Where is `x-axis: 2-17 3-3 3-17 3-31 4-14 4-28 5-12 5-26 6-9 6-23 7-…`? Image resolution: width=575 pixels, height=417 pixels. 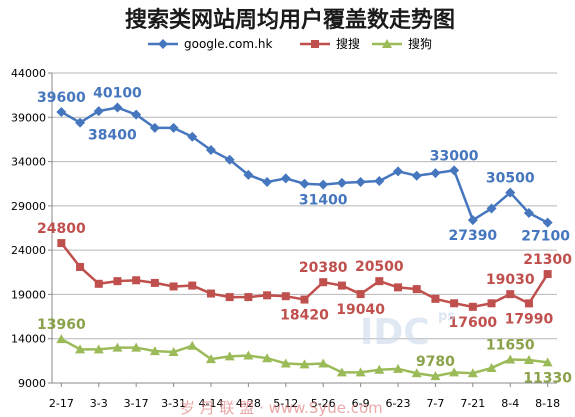 x-axis: 2-17 3-3 3-17 3-31 4-14 4-28 5-12 5-26 6-9 6-23 7-… is located at coordinates (304, 396).